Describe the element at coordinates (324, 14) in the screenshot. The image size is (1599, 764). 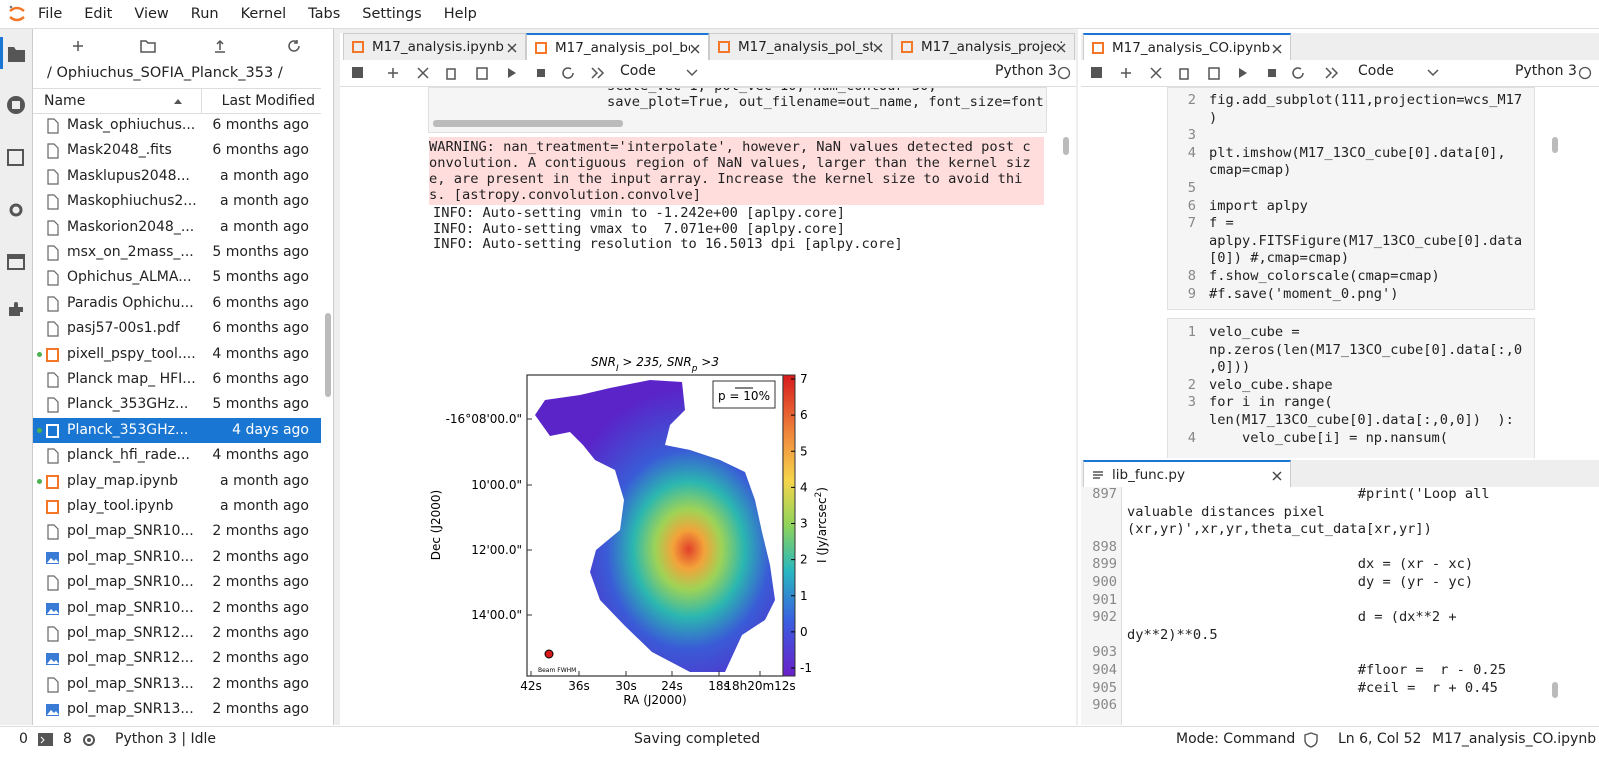
I see `menu-item: Tabs` at that location.